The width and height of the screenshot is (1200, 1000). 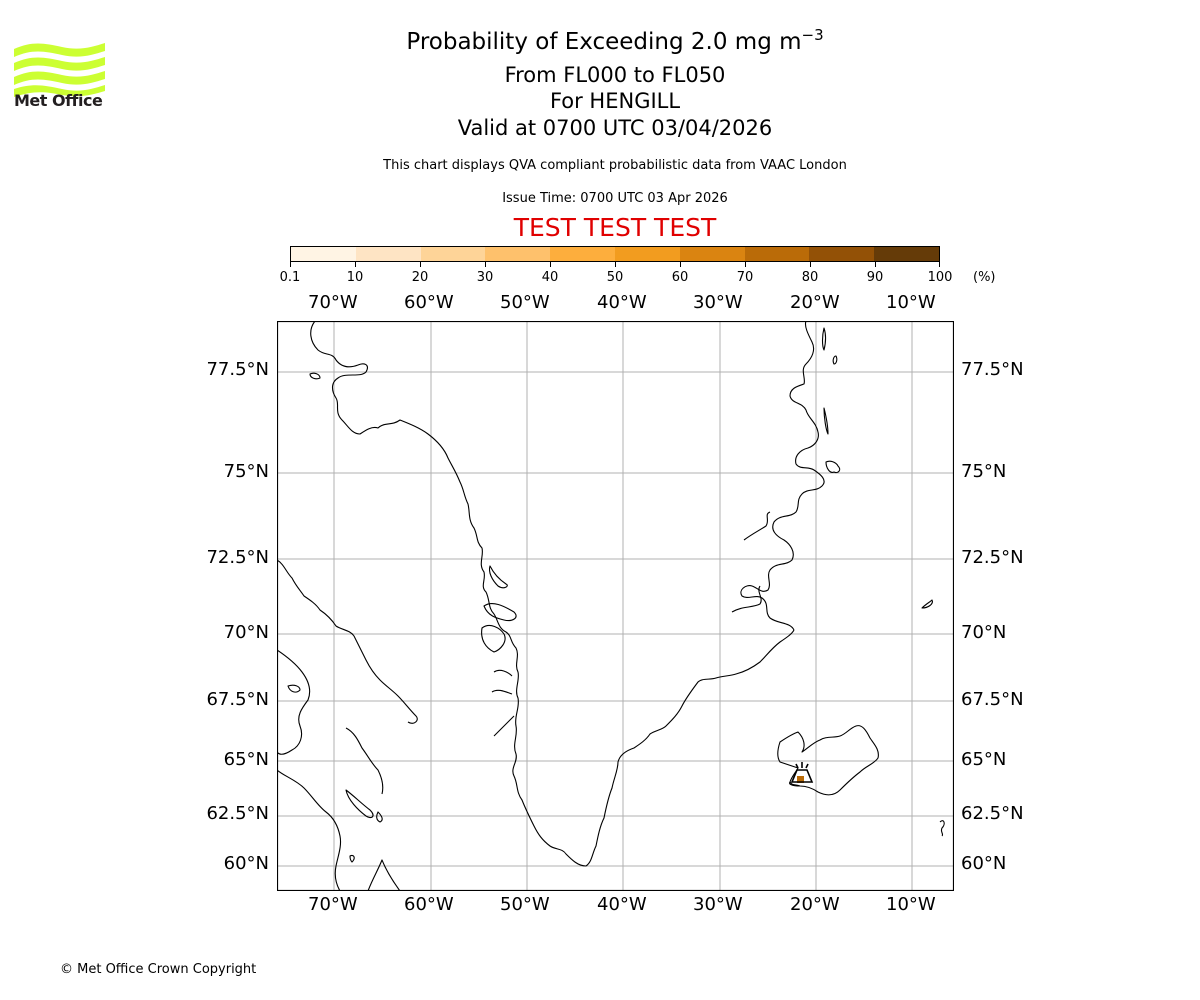 What do you see at coordinates (782, 476) in the screenshot?
I see `greenland-east-coastline` at bounding box center [782, 476].